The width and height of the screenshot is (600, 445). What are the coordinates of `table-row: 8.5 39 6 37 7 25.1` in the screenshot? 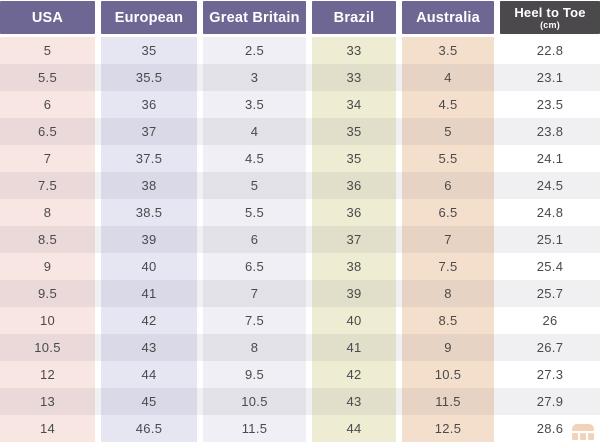 It's located at (300, 239).